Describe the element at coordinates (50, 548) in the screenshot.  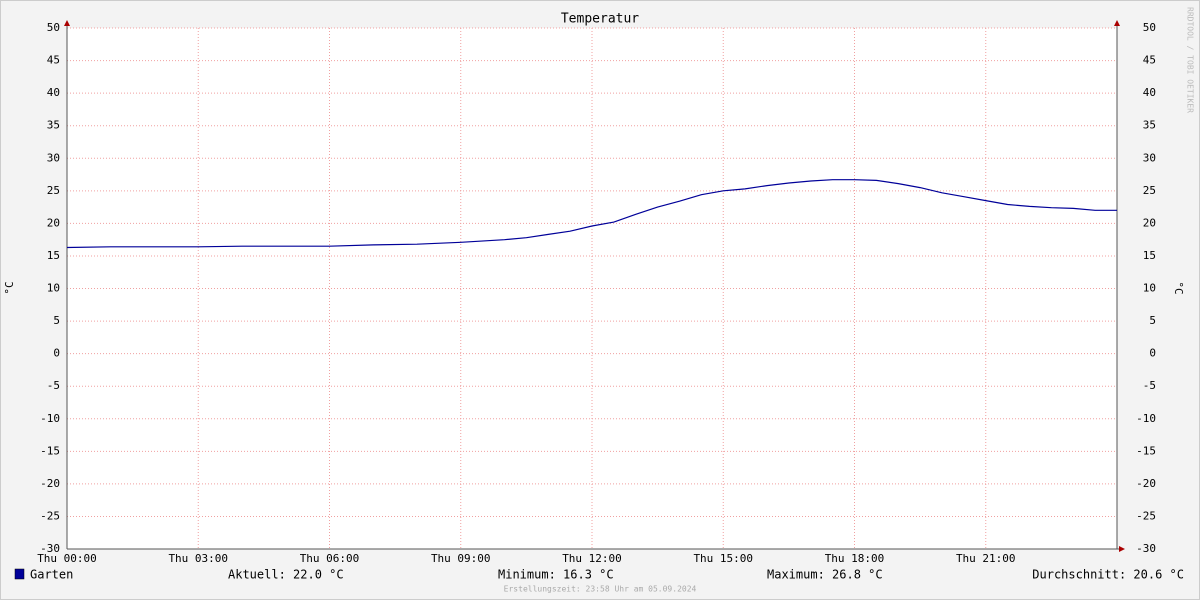
I see `y-tick-label: -30` at that location.